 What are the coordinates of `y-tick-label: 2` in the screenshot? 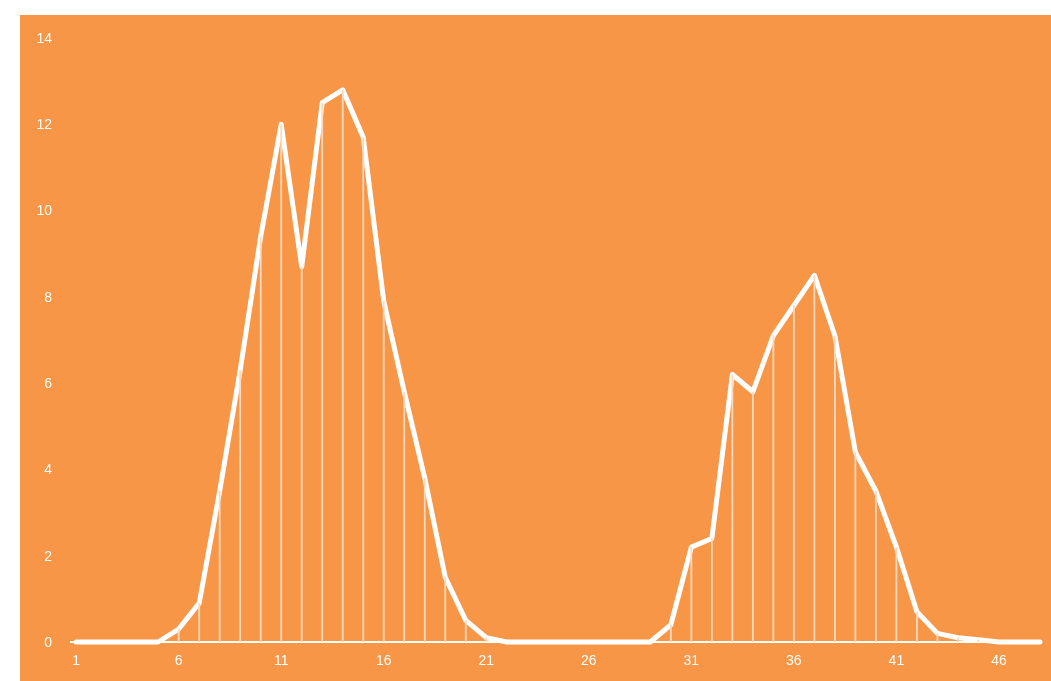 It's located at (48, 555).